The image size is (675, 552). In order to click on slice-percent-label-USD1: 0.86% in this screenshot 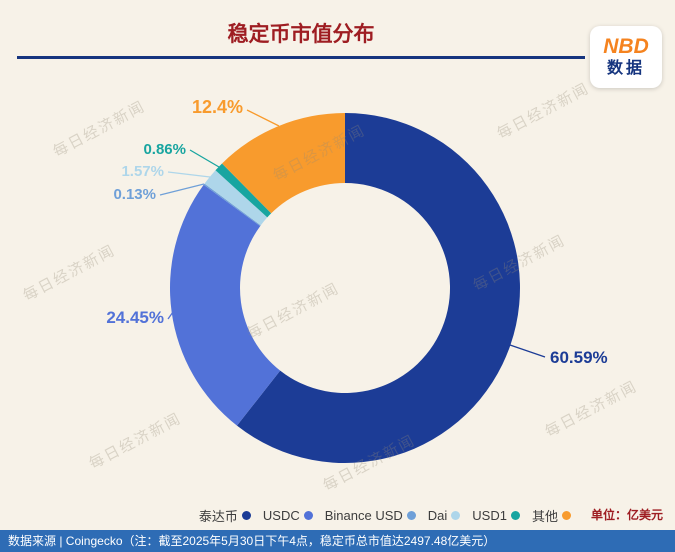, I will do `click(164, 149)`.